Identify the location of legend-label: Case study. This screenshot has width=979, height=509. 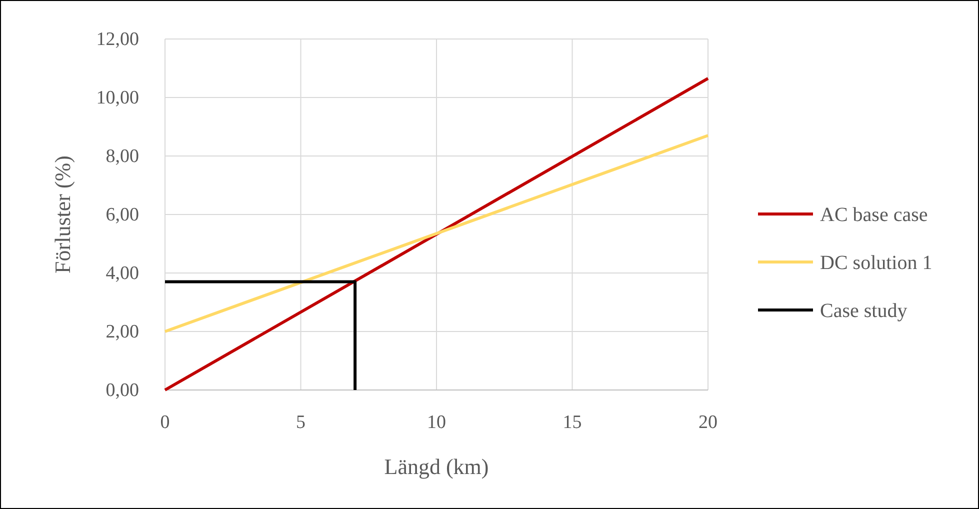
(864, 311).